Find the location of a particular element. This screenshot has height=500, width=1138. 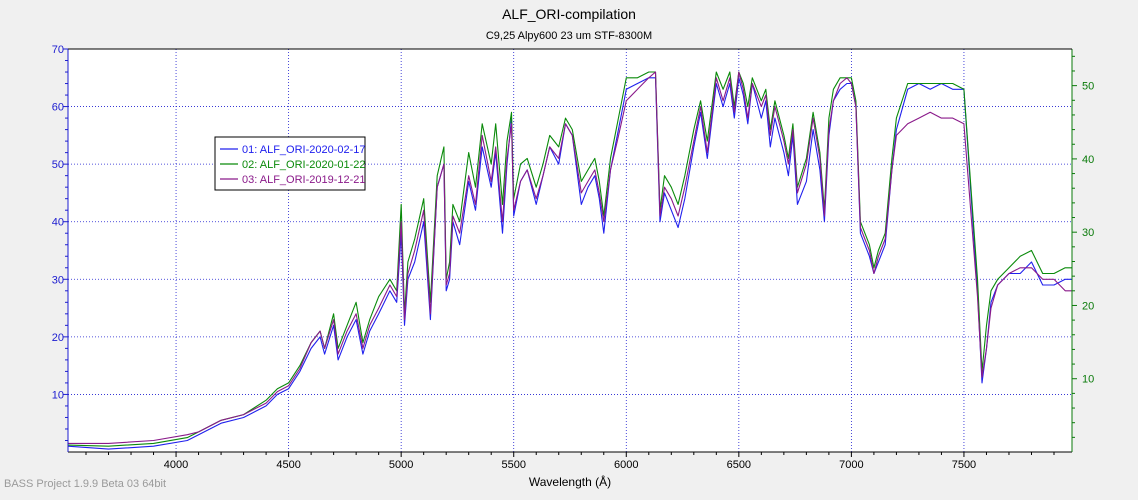

legend-label-3: 03: ALF_ORI-2019-12-21 is located at coordinates (304, 180).